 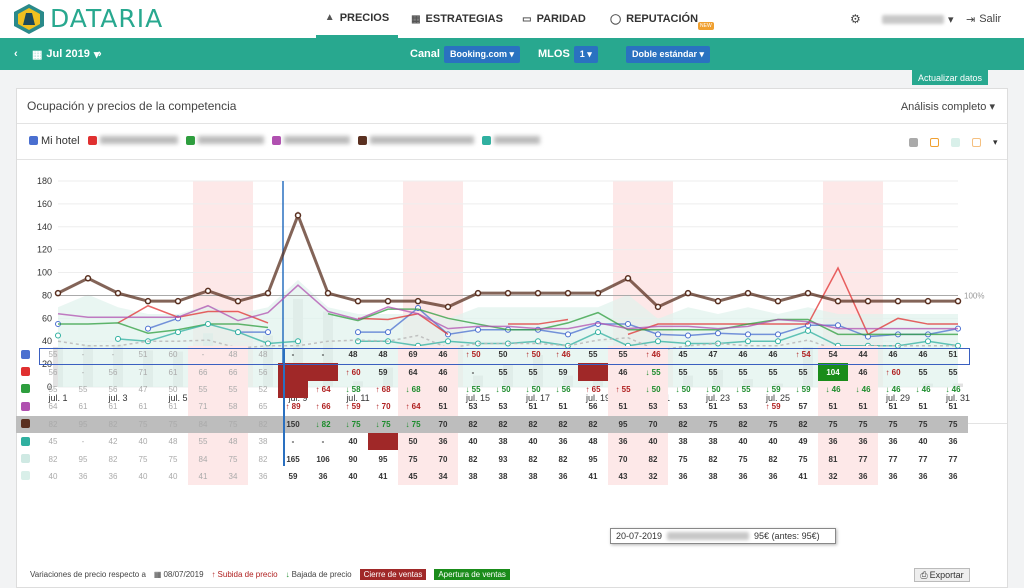 I want to click on toggle-area-icon, so click(x=955, y=142).